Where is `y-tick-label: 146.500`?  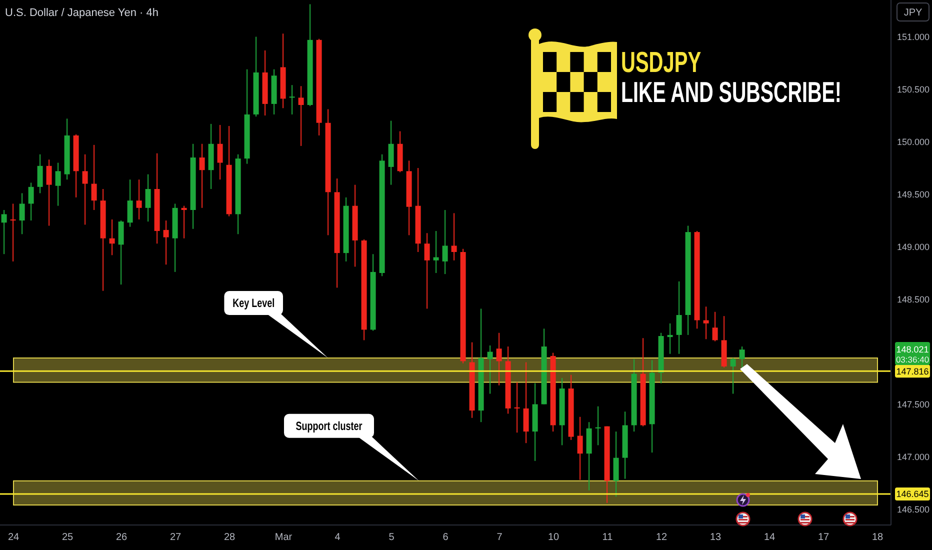 y-tick-label: 146.500 is located at coordinates (913, 509).